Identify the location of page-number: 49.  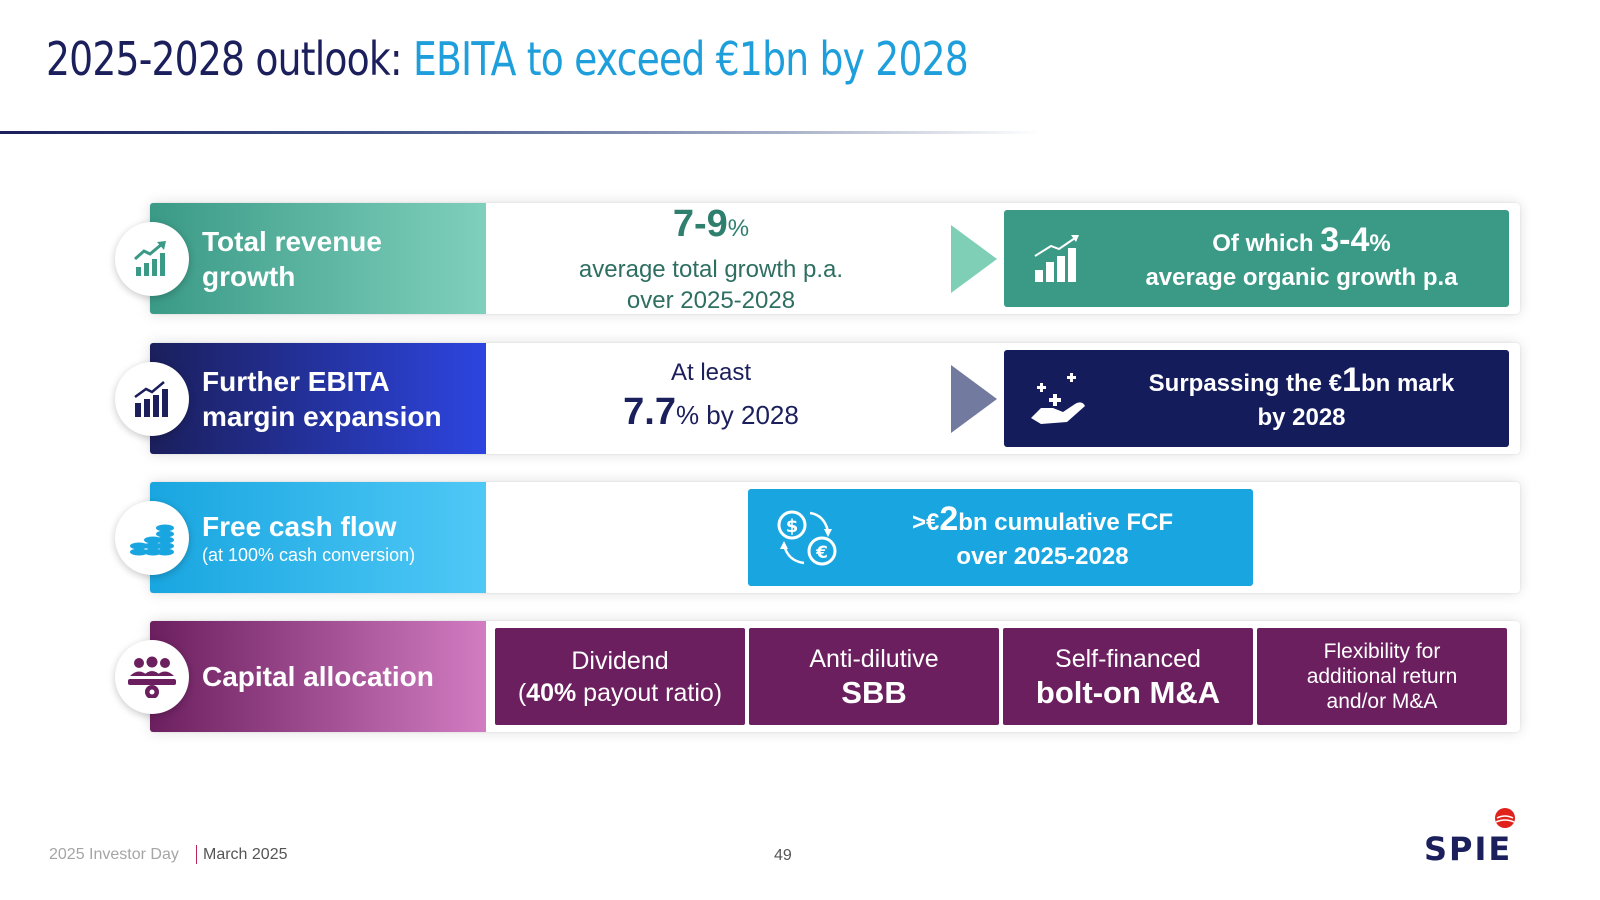
(783, 855).